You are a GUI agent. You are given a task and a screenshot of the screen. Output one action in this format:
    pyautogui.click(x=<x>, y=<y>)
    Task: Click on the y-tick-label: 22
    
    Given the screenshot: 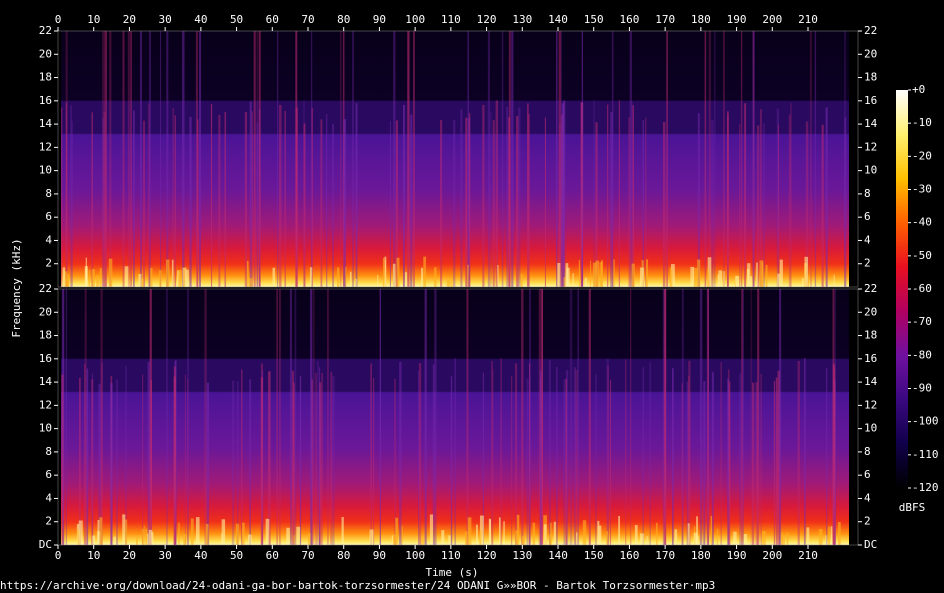 What is the action you would take?
    pyautogui.click(x=45, y=30)
    